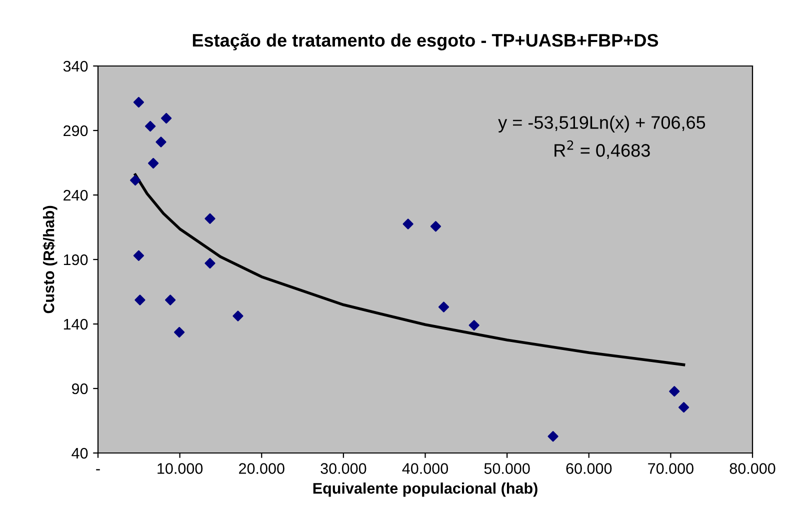  I want to click on x-tick-label: 20.000, so click(261, 468).